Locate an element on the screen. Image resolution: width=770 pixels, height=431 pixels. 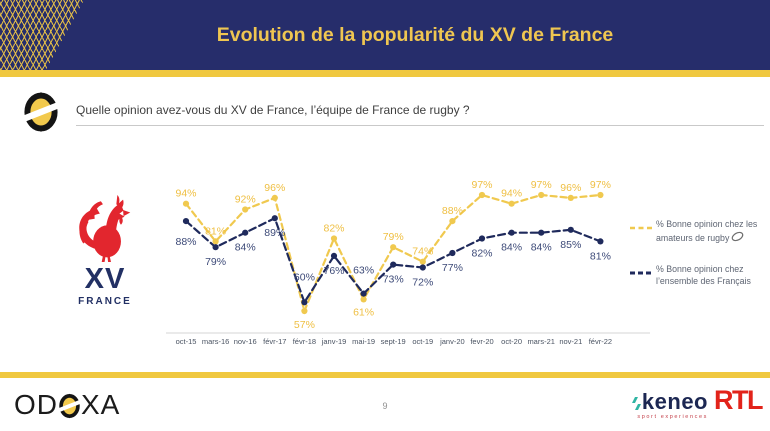
footer-divider is located at coordinates (385, 375).